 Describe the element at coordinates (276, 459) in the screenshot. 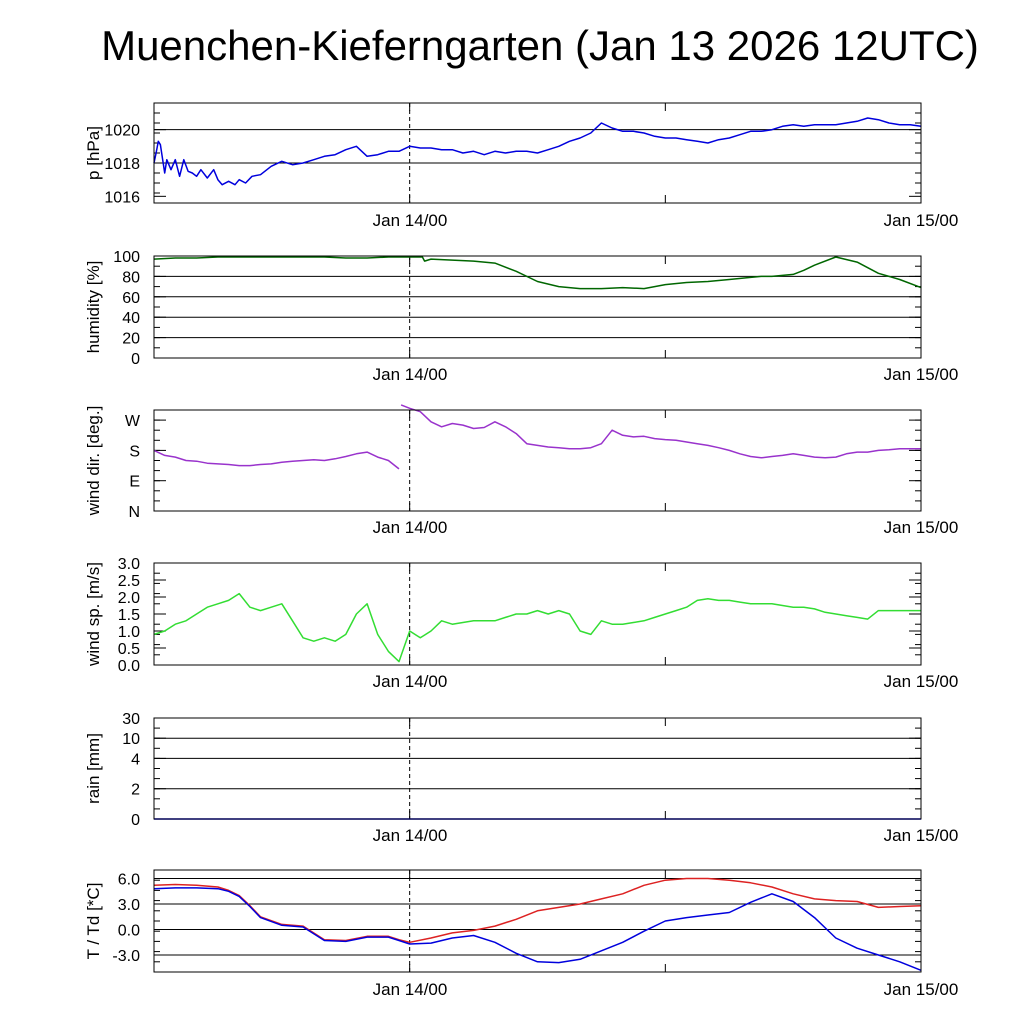

I see `wind_direction-series-dir_a` at that location.